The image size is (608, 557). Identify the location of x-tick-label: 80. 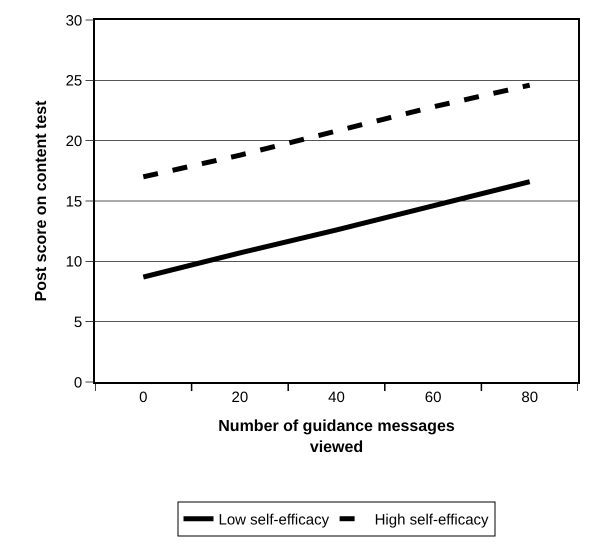
(529, 397).